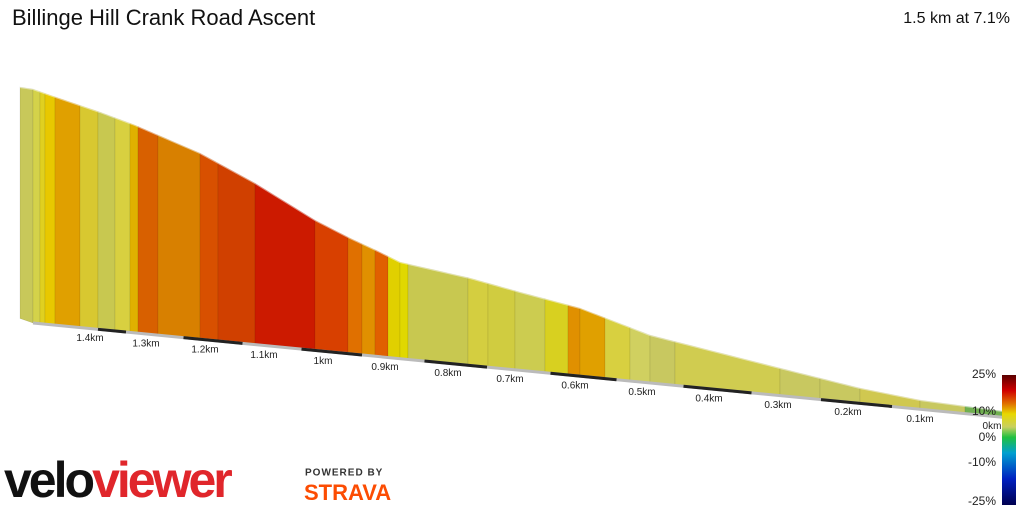 The image size is (1024, 512). Describe the element at coordinates (992, 426) in the screenshot. I see `distance-label: 0km` at that location.